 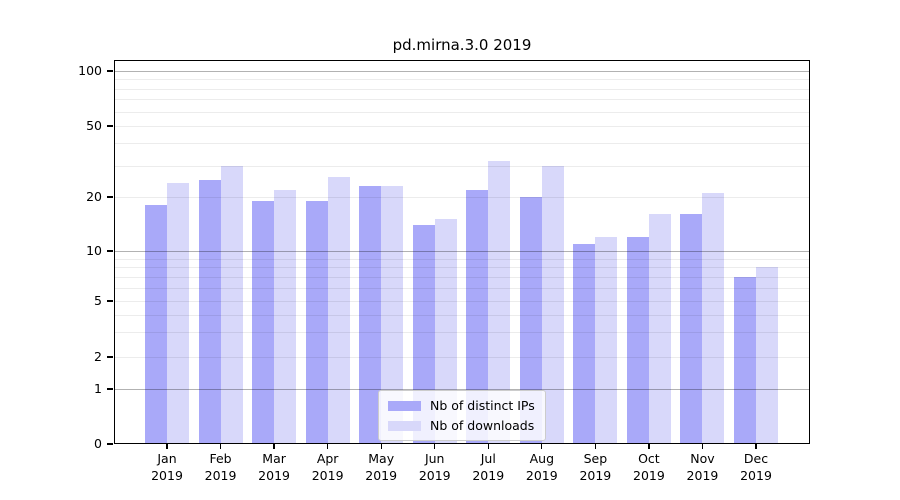 I want to click on x-tick-label: May 2019, so click(x=381, y=467).